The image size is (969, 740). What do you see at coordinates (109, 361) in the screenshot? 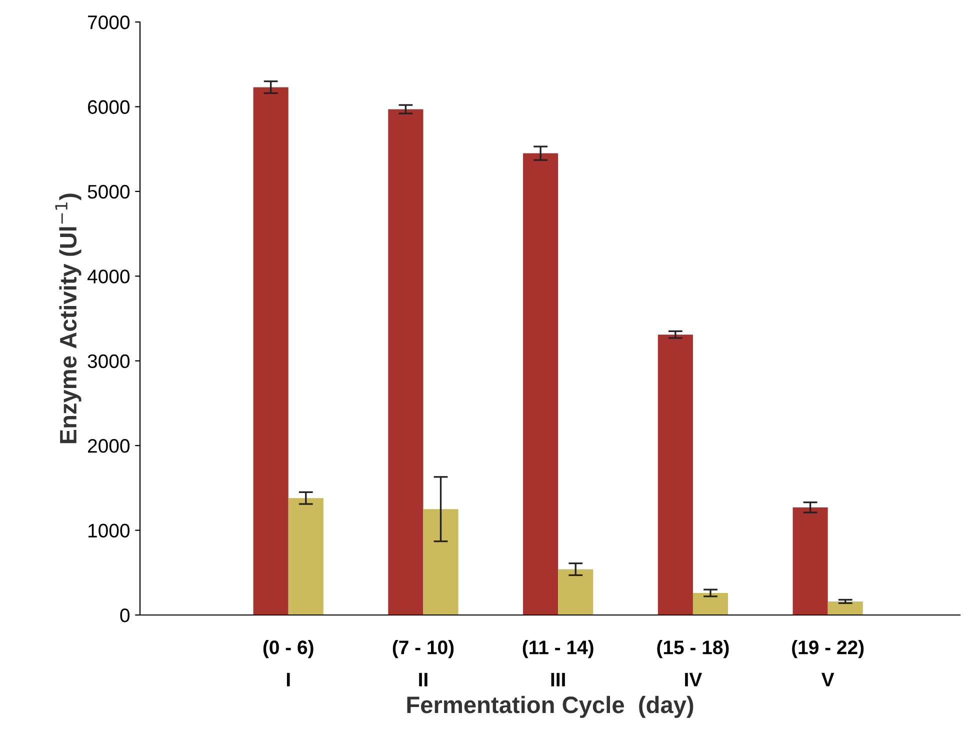
I see `y-tick-label: 3000` at bounding box center [109, 361].